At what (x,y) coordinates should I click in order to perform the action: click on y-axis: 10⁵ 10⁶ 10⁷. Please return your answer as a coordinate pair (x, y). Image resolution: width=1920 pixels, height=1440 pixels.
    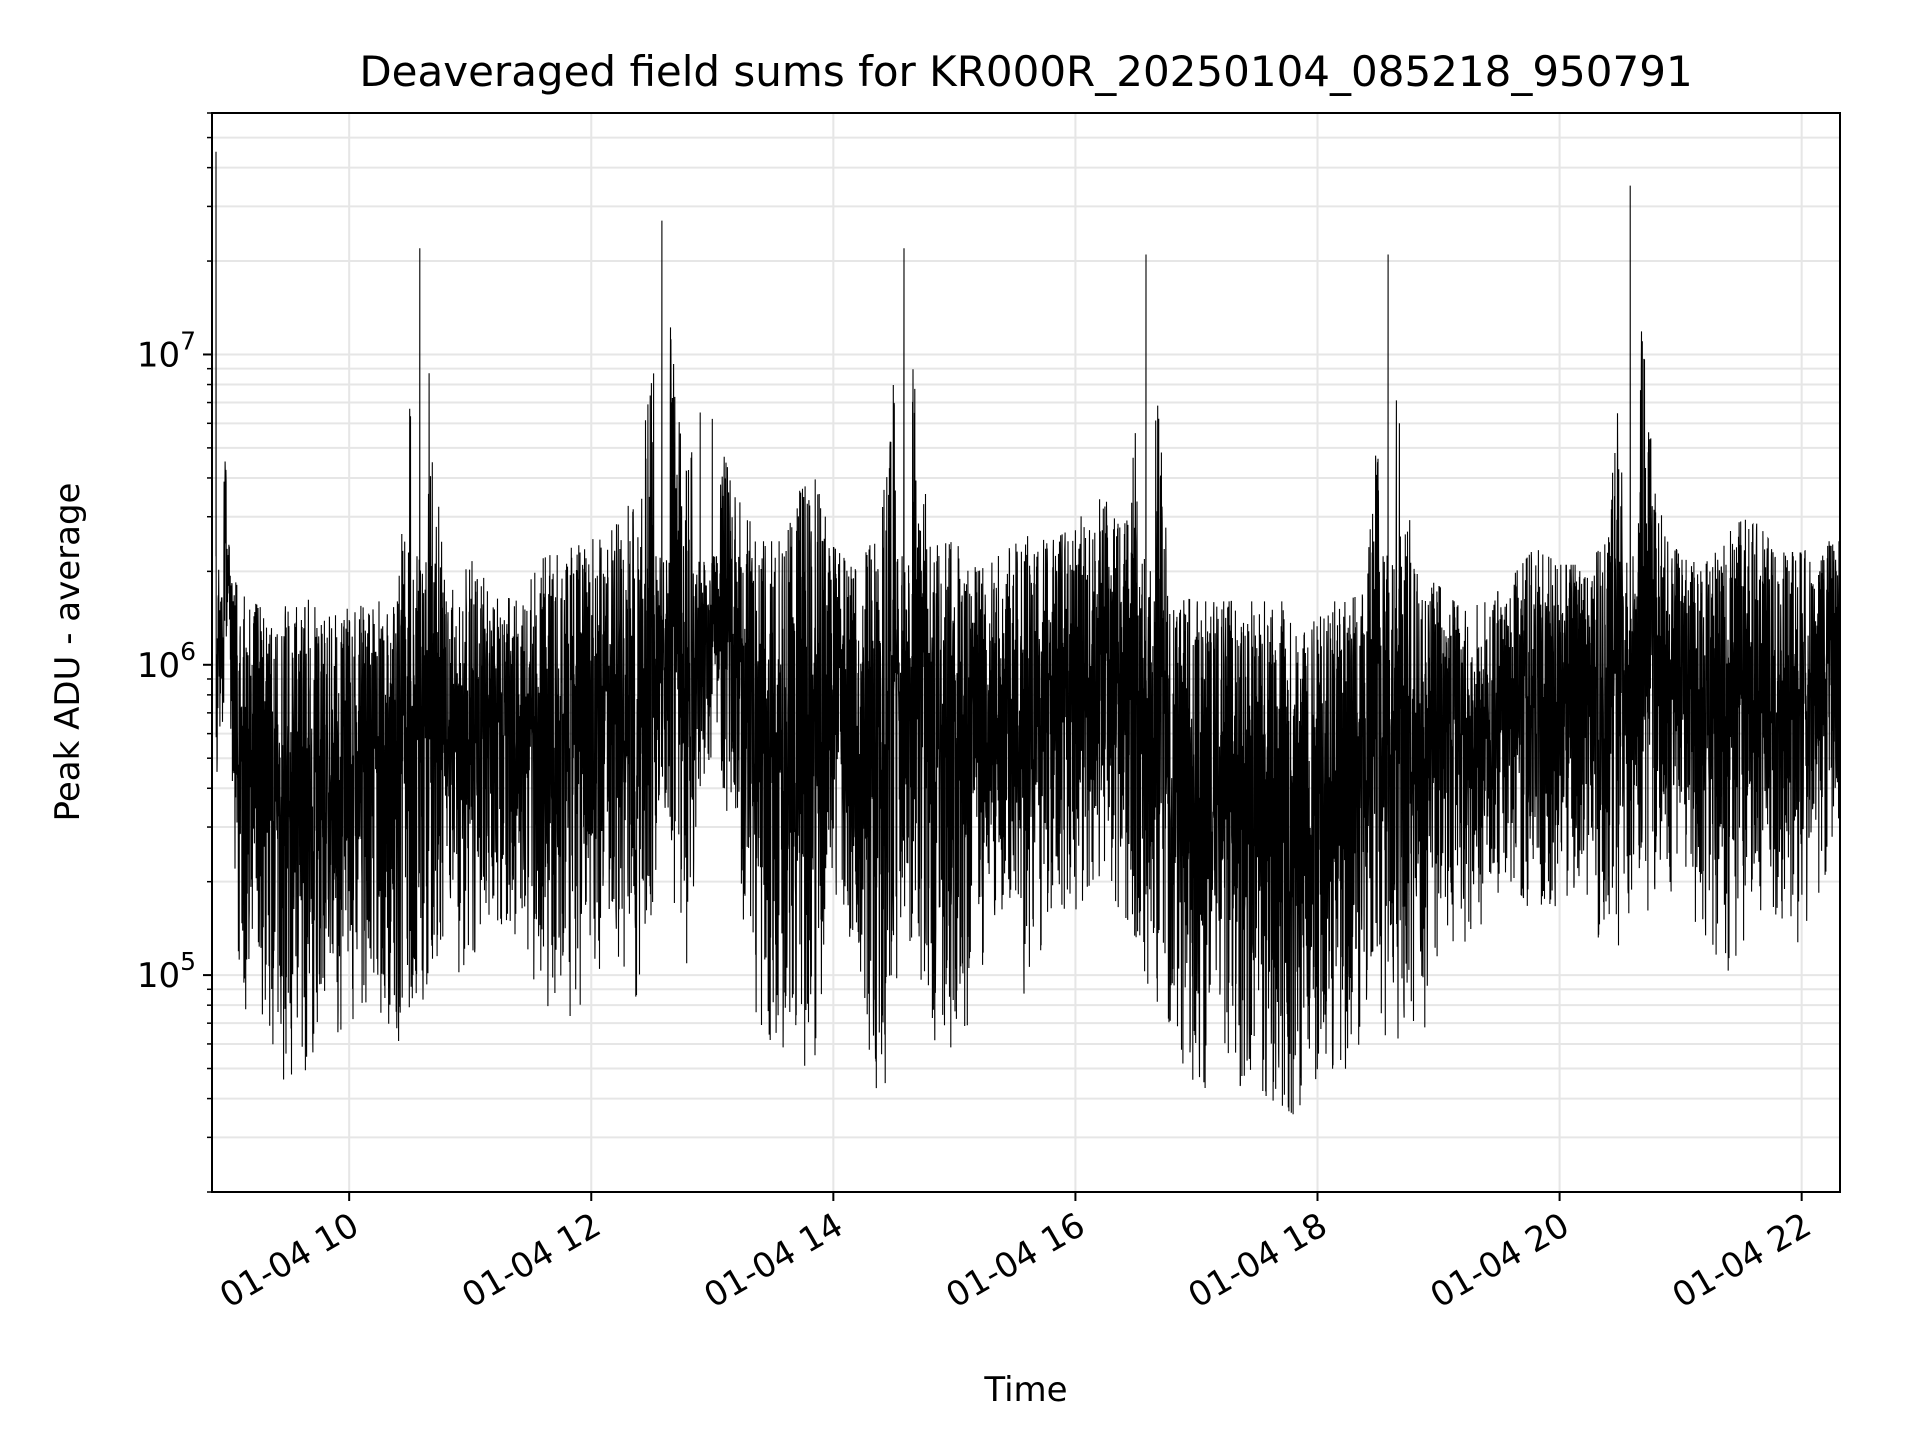
    Looking at the image, I should click on (174, 652).